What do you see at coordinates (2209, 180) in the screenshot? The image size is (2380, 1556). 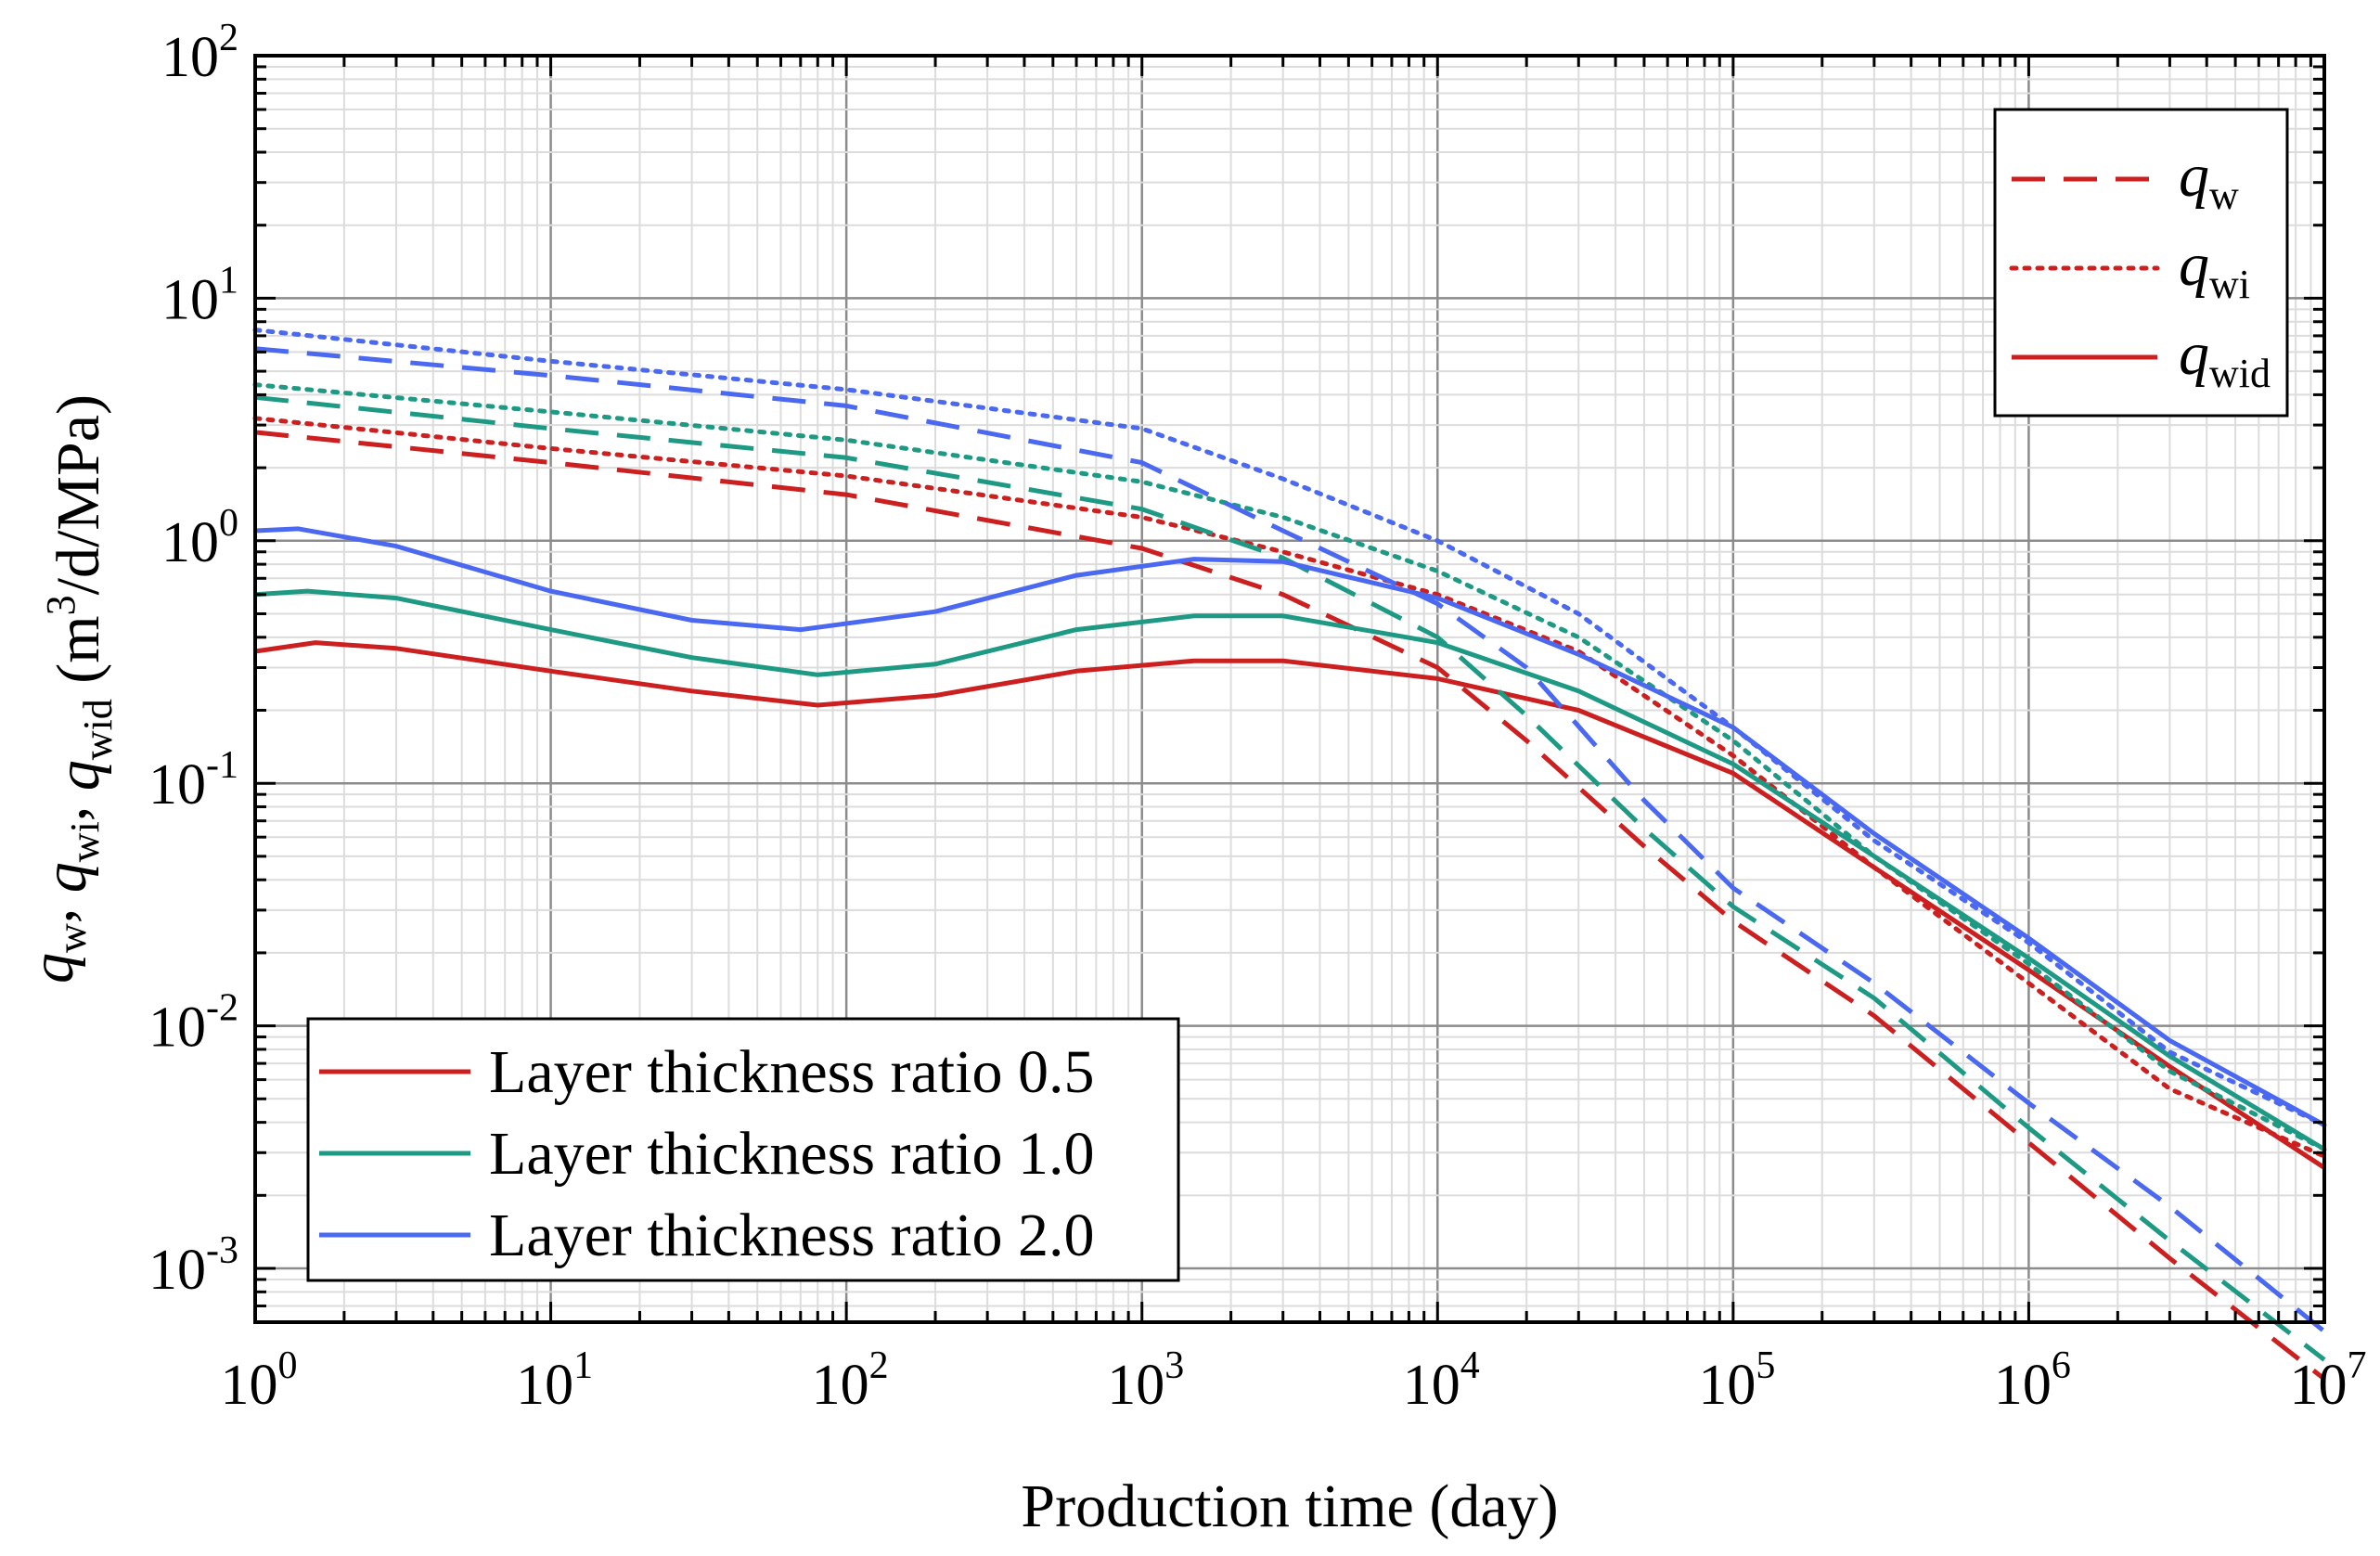 I see `legend-style-label: qw` at bounding box center [2209, 180].